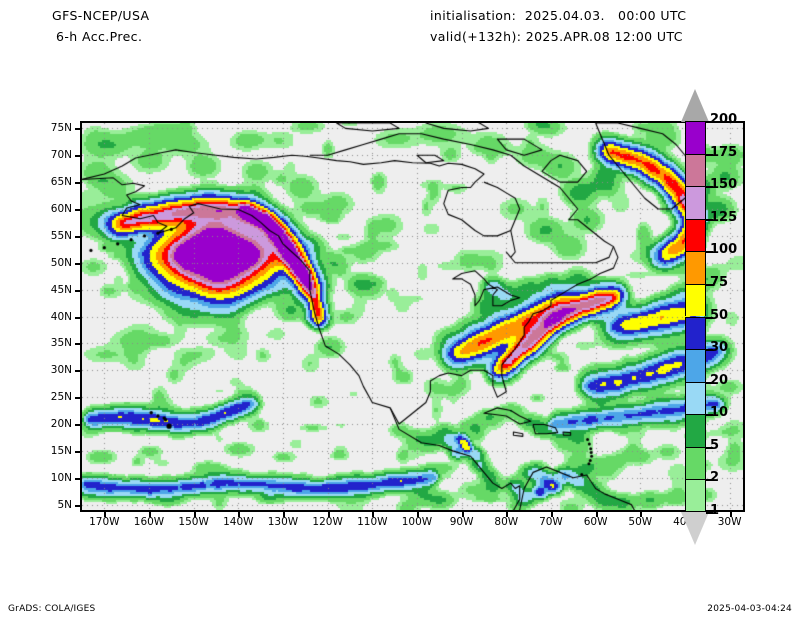 This screenshot has height=618, width=800. I want to click on colorbar-tick-label: 75, so click(719, 282).